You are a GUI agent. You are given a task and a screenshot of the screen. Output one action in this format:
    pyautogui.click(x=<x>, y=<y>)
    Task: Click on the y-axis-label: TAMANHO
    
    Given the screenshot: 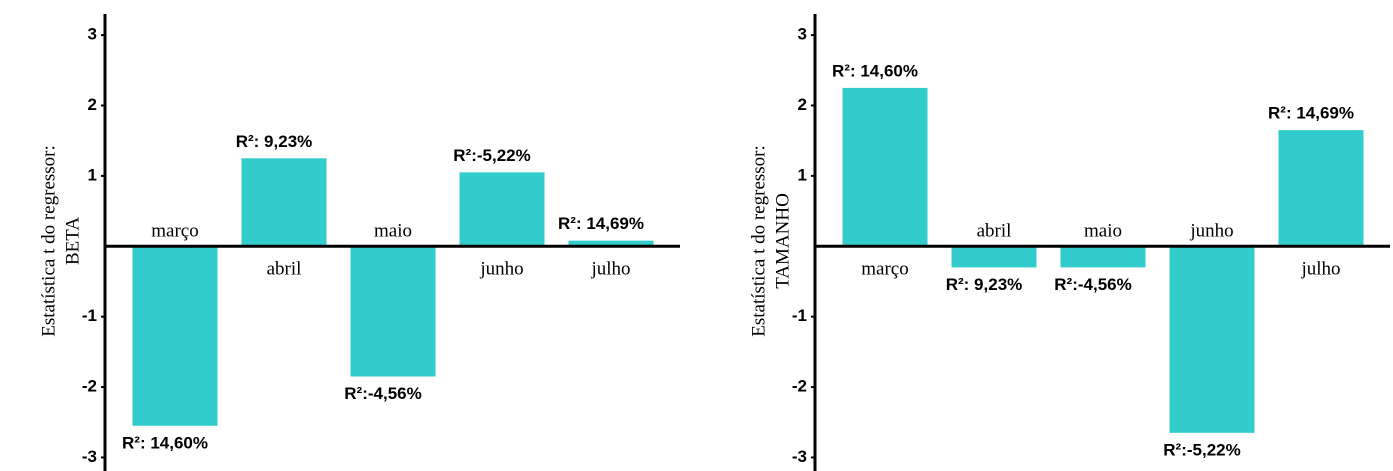 What is the action you would take?
    pyautogui.click(x=782, y=241)
    